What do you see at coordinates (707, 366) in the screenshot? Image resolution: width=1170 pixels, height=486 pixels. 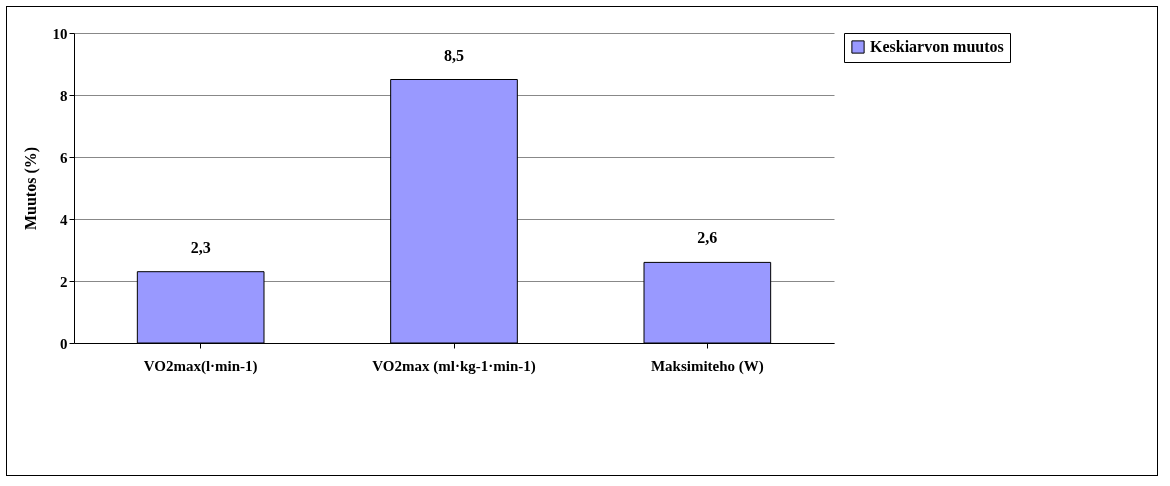 I see `x-tick-label: Maksimiteho (W)` at bounding box center [707, 366].